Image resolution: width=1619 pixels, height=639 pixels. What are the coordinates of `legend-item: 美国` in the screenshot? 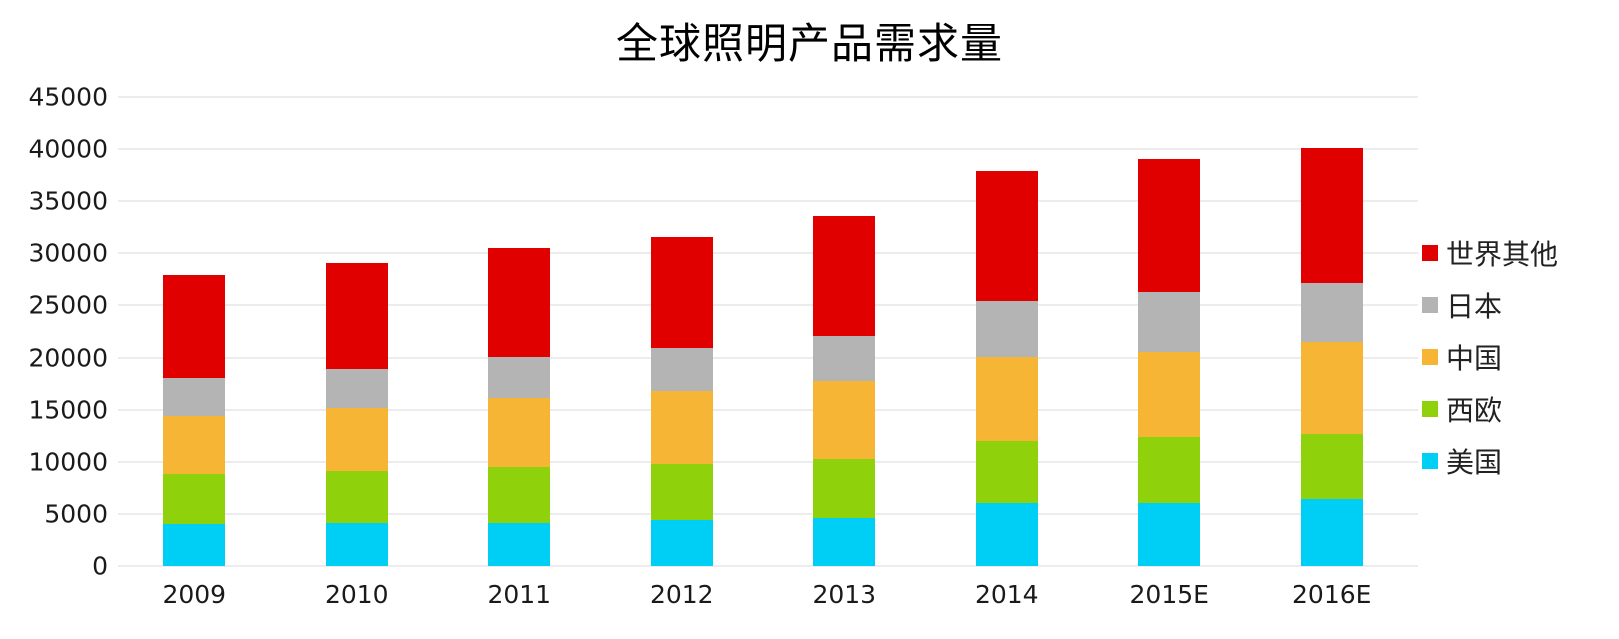 It's located at (1490, 461).